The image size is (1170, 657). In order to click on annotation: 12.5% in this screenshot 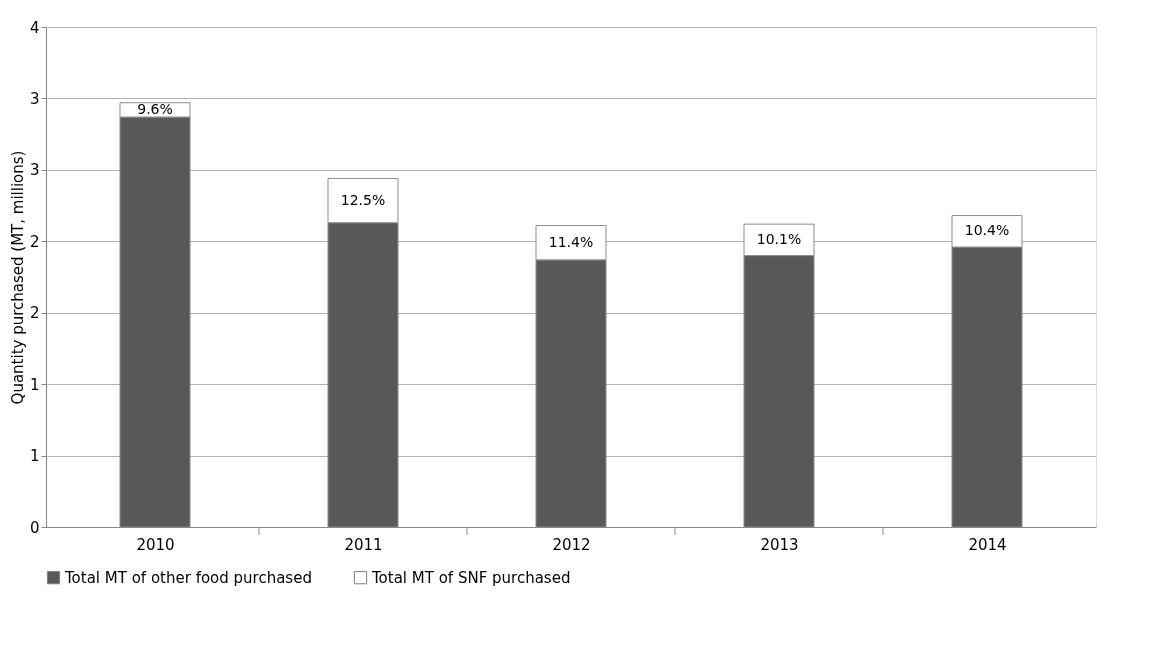, I will do `click(363, 199)`.